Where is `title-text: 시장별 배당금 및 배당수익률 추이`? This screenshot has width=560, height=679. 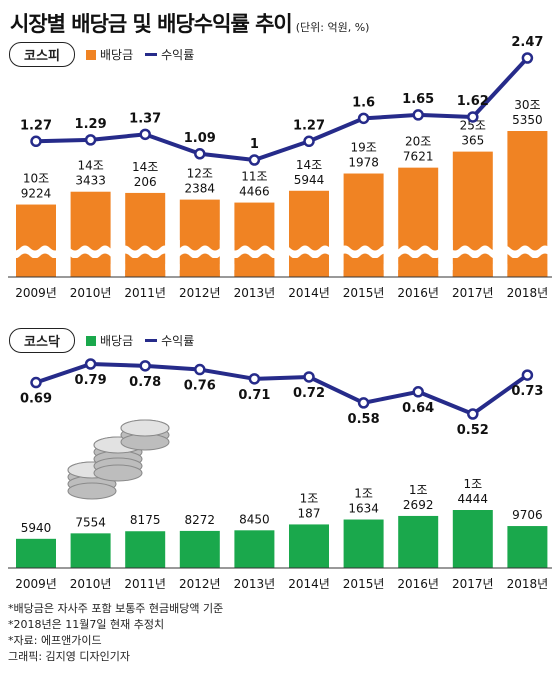 title-text: 시장별 배당금 및 배당수익률 추이 is located at coordinates (151, 24).